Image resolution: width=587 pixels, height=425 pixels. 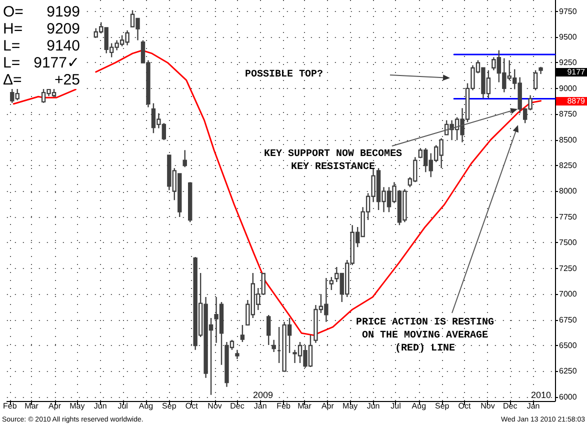 I want to click on text: L= 9140, so click(x=41, y=46).